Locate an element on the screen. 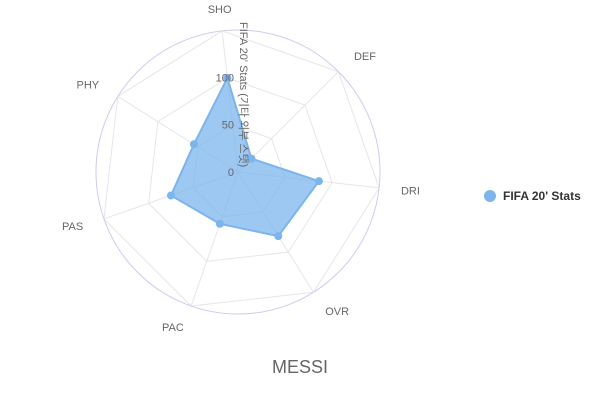 The image size is (600, 400). axis-spoke is located at coordinates (288, 122).